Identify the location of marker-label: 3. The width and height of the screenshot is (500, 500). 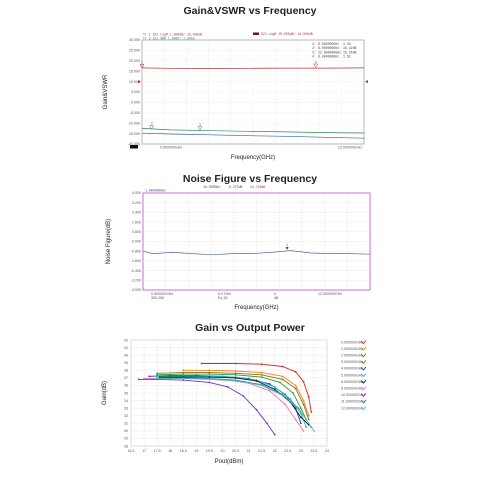
(200, 125).